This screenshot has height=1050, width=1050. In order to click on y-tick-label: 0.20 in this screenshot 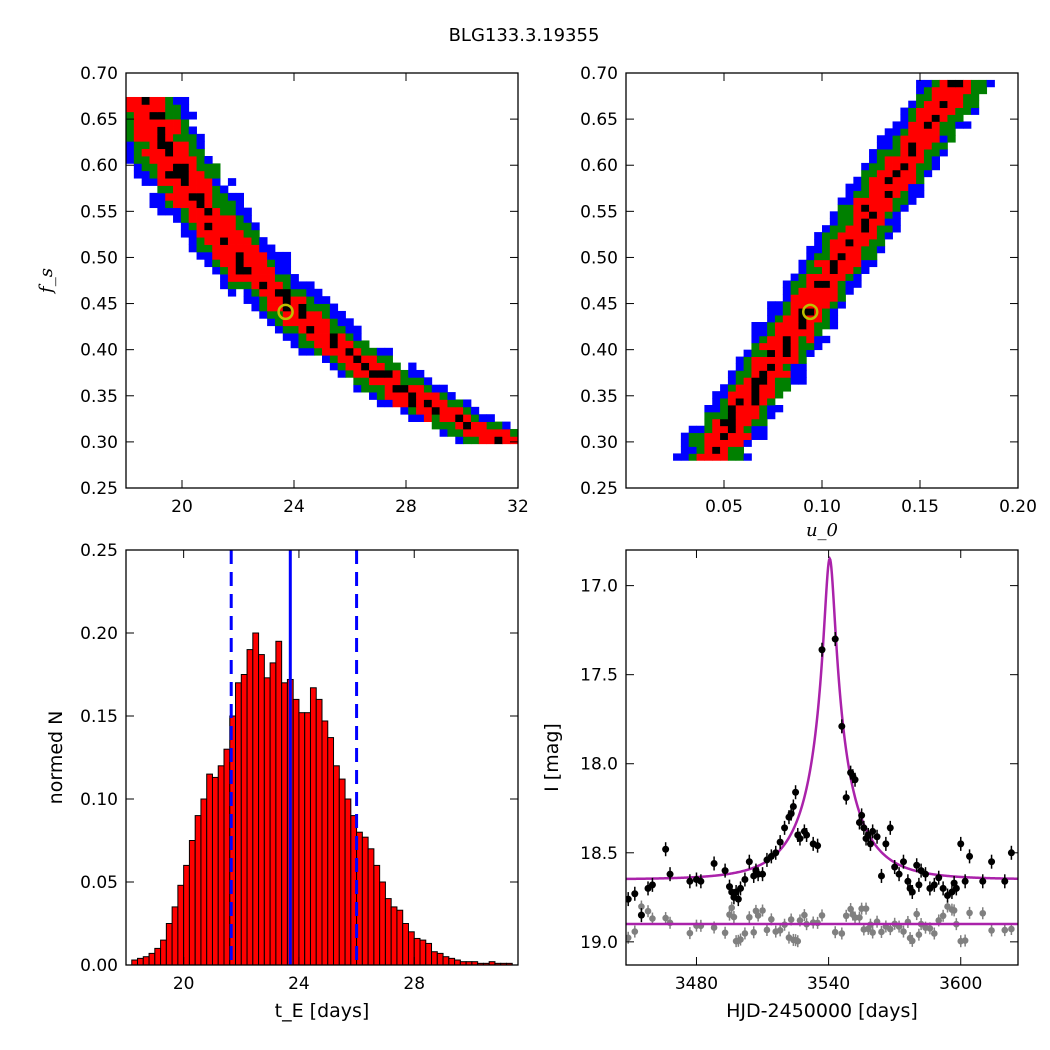, I will do `click(99, 634)`.